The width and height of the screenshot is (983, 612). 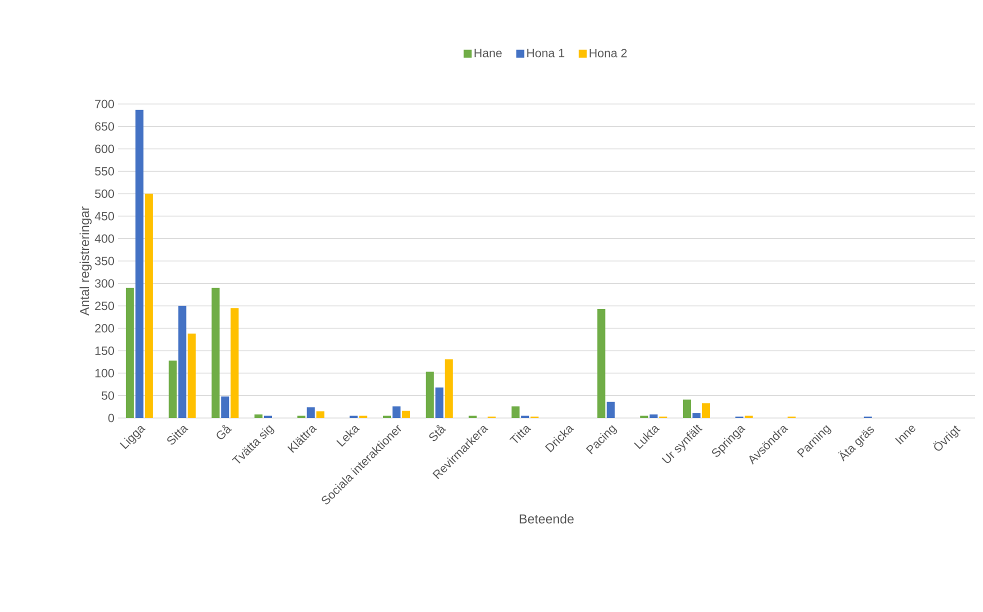 I want to click on x-tick-label: Sitta, so click(x=177, y=435).